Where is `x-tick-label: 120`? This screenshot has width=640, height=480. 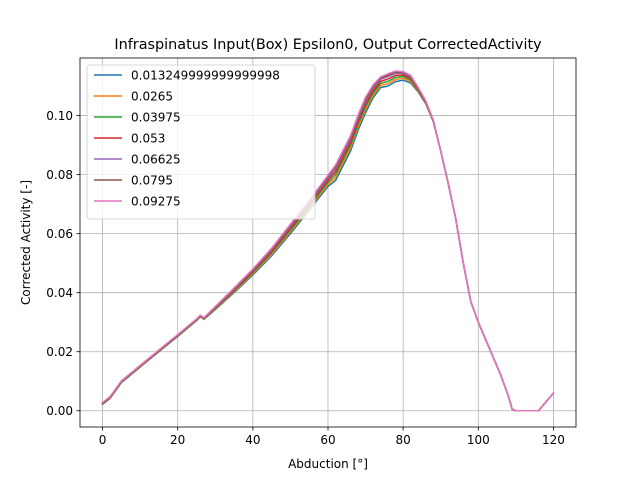
x-tick-label: 120 is located at coordinates (553, 440).